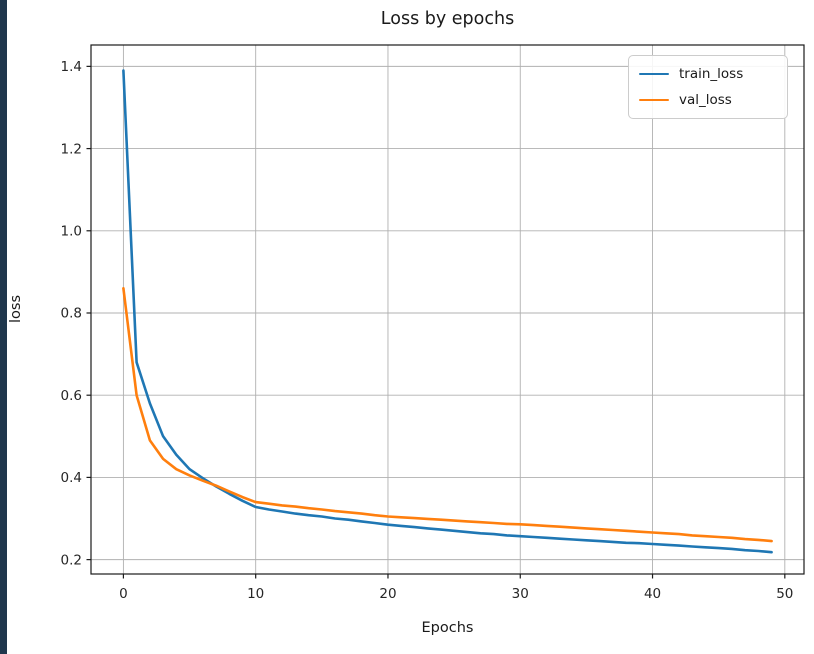  I want to click on x-tick-label: 40, so click(652, 594).